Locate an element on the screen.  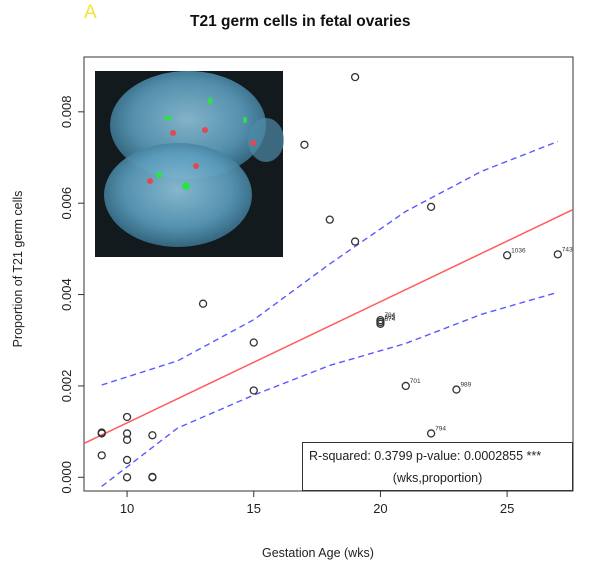
x-tick-label: 10 is located at coordinates (127, 508).